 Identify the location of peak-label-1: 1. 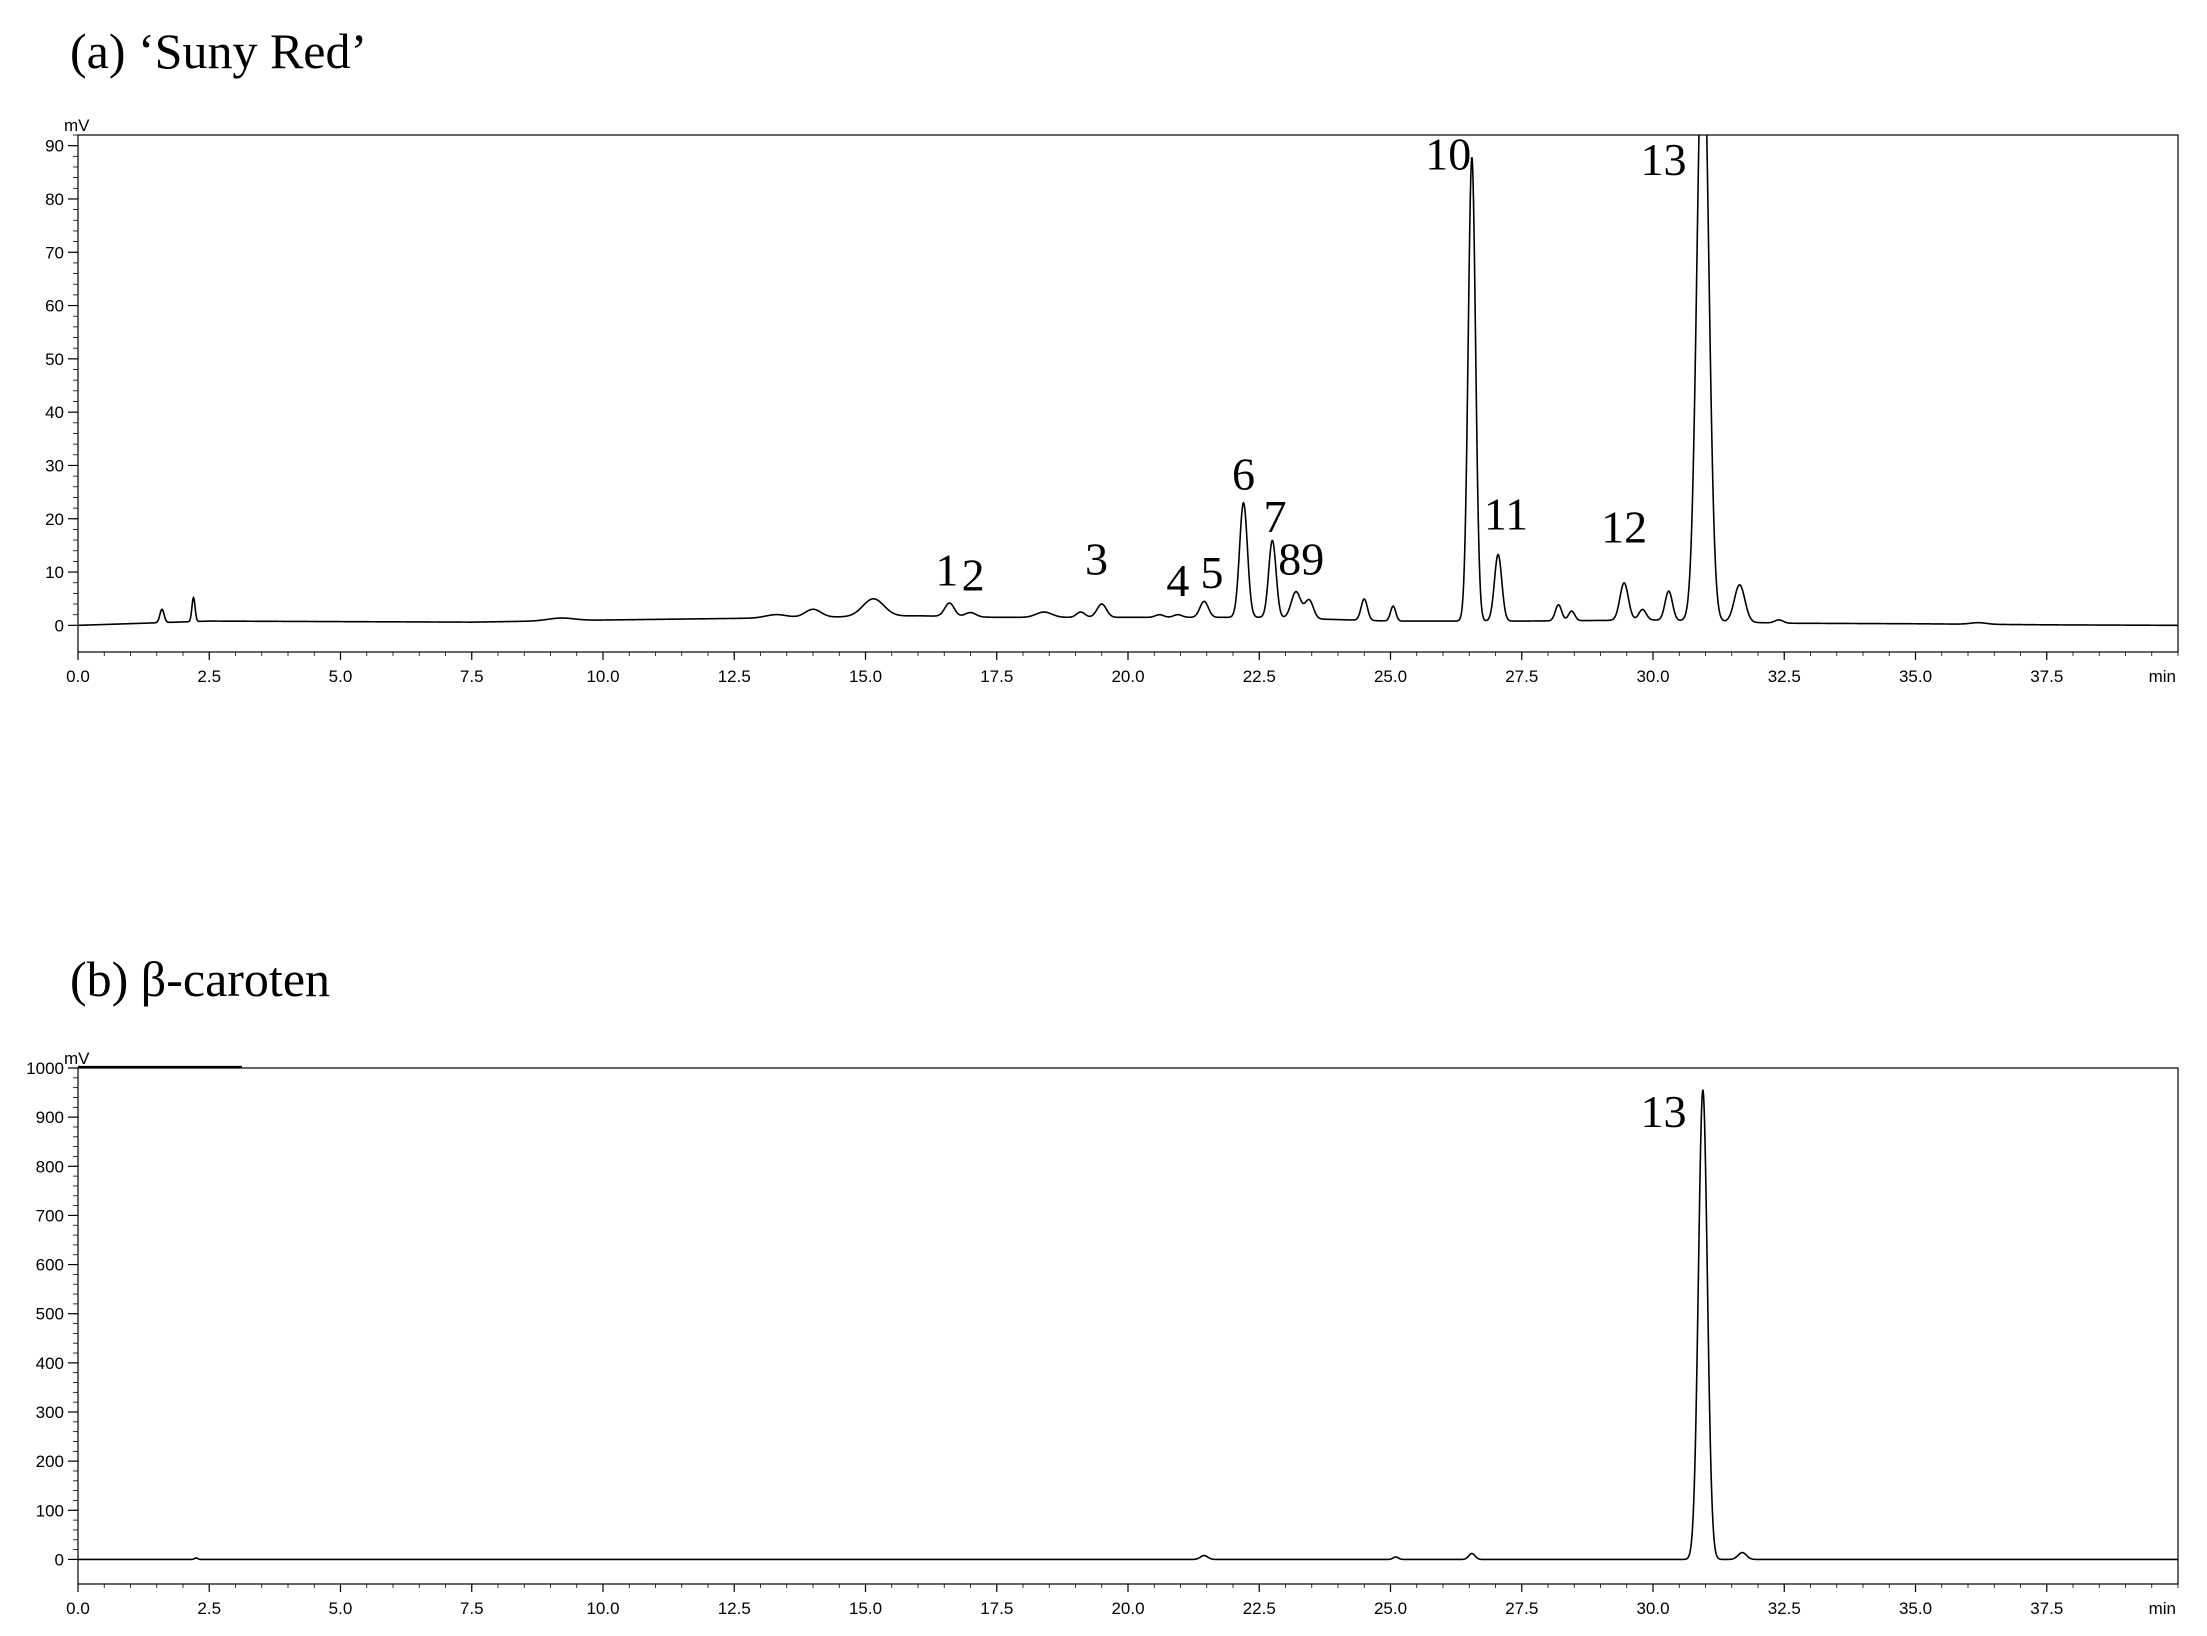
(946, 569).